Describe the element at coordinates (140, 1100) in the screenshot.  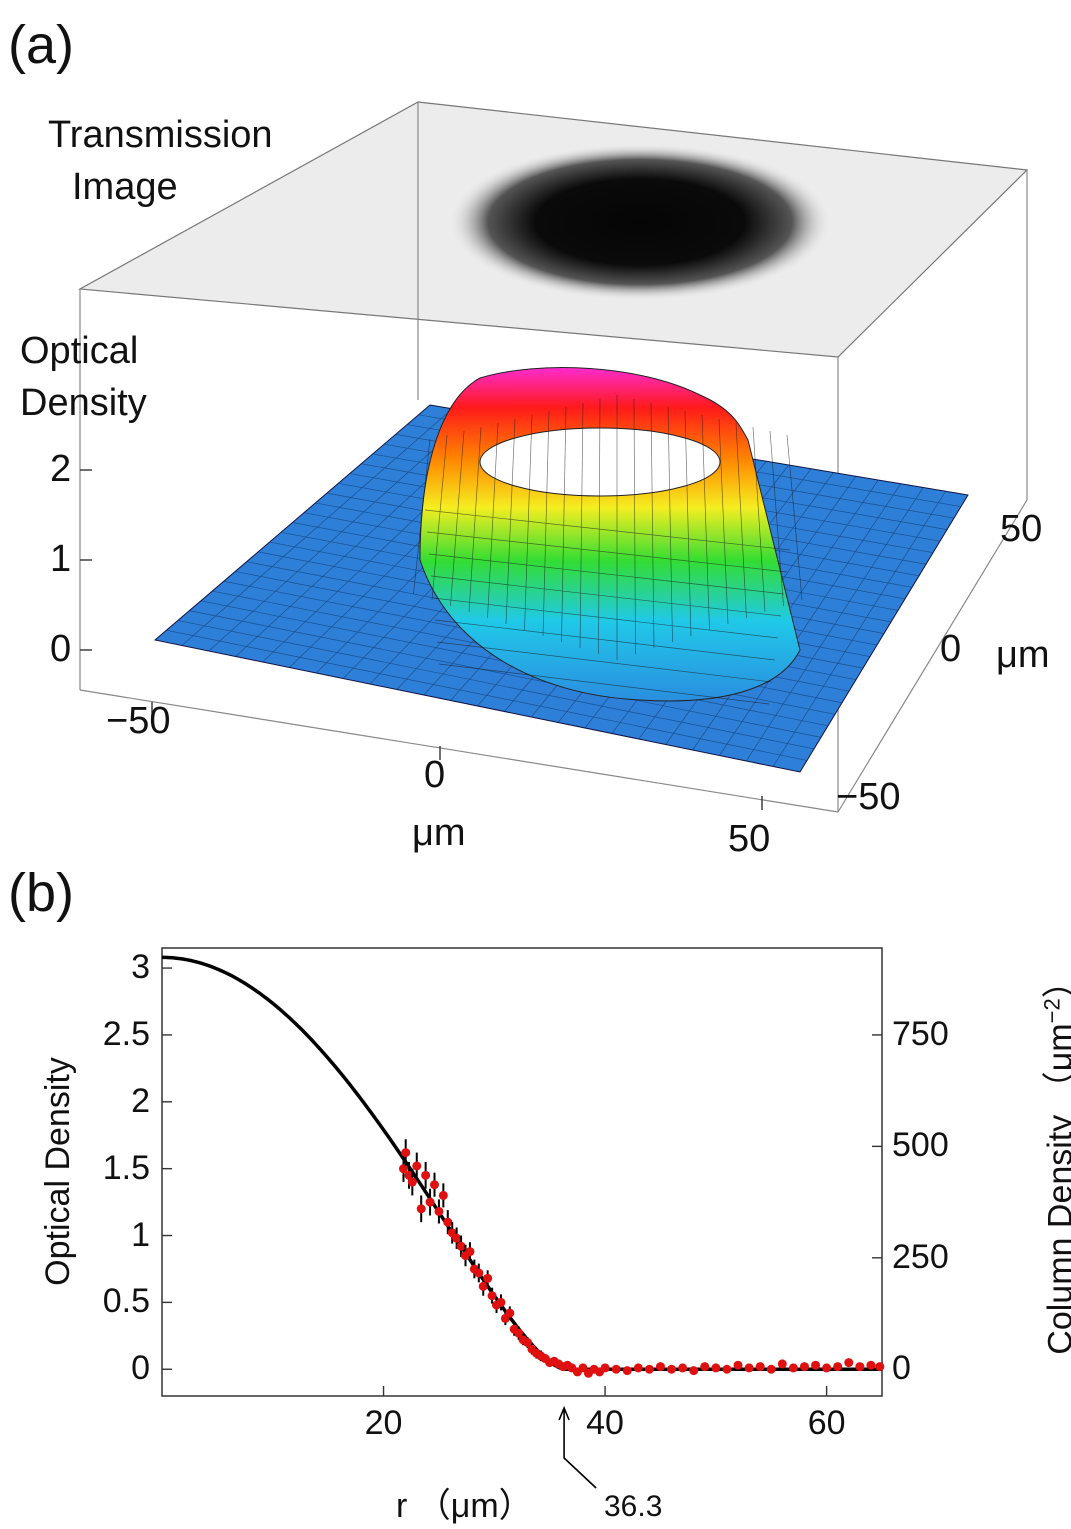
I see `y-tick-label: 2` at that location.